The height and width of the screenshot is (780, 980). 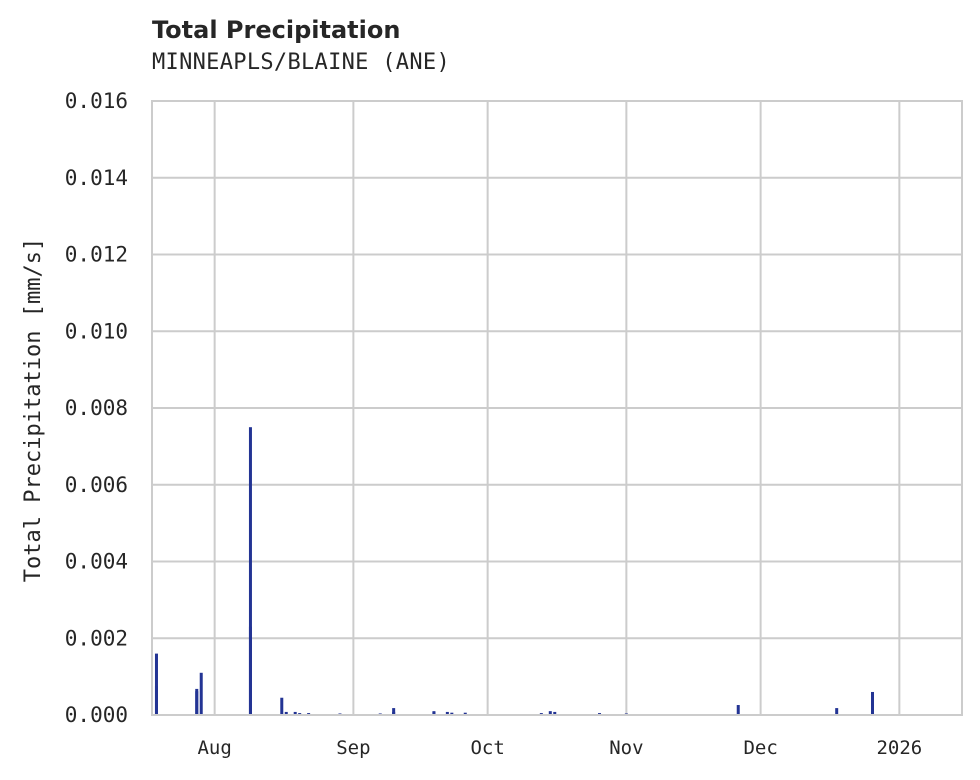 I want to click on y-tick-label: 0.012, so click(x=96, y=255).